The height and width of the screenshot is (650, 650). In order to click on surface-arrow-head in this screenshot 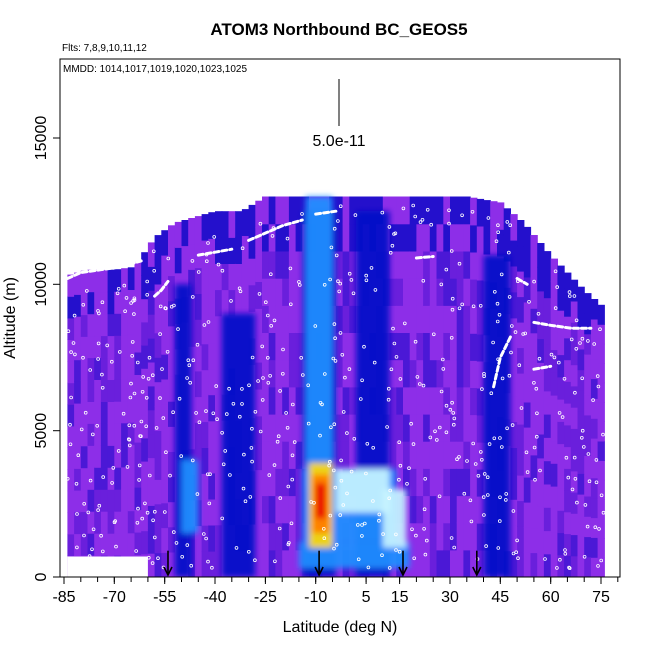, I will do `click(319, 571)`.